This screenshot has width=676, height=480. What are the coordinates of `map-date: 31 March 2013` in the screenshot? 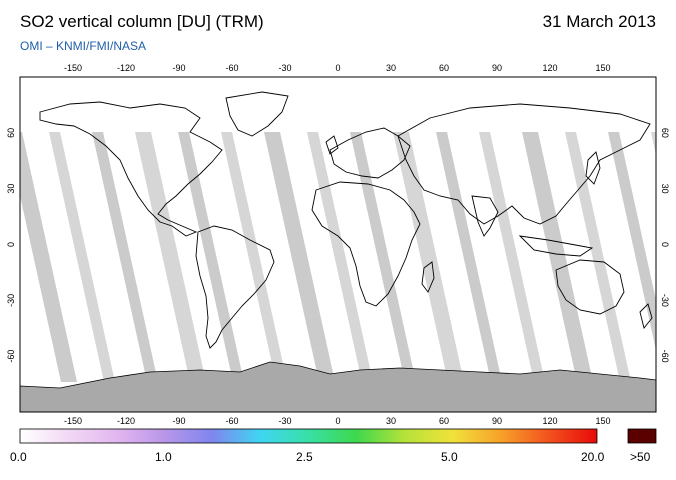 It's located at (599, 21).